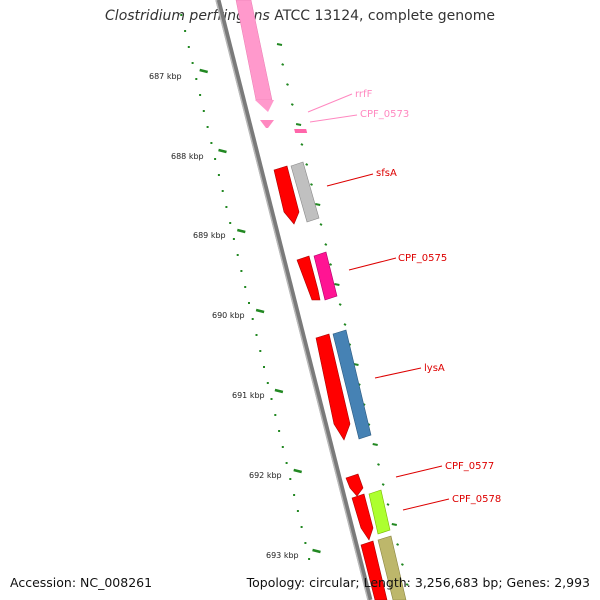  Describe the element at coordinates (398, 373) in the screenshot. I see `connector-lysA` at that location.